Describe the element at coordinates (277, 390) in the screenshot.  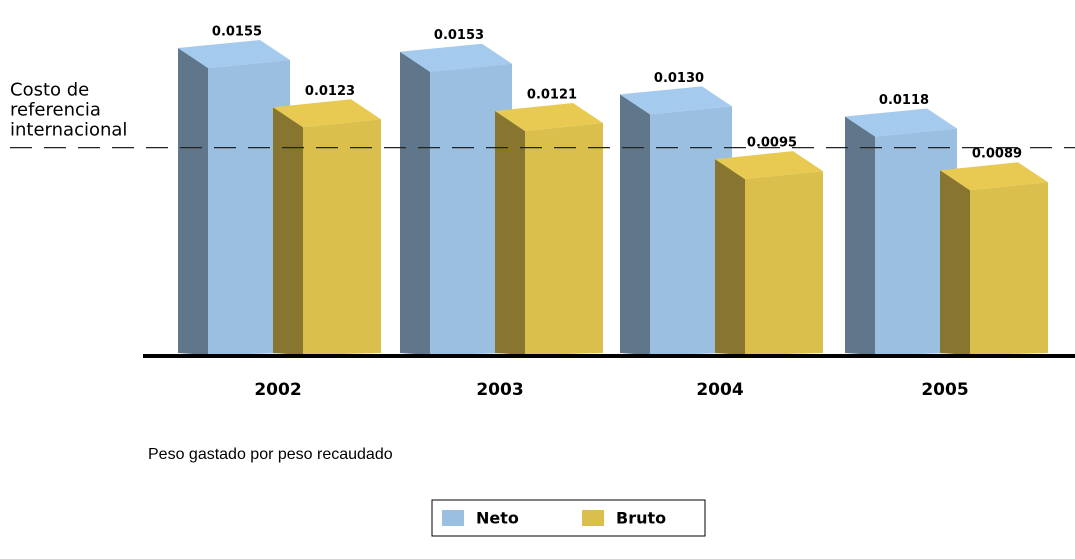
I see `x-tick-label: 2002` at that location.